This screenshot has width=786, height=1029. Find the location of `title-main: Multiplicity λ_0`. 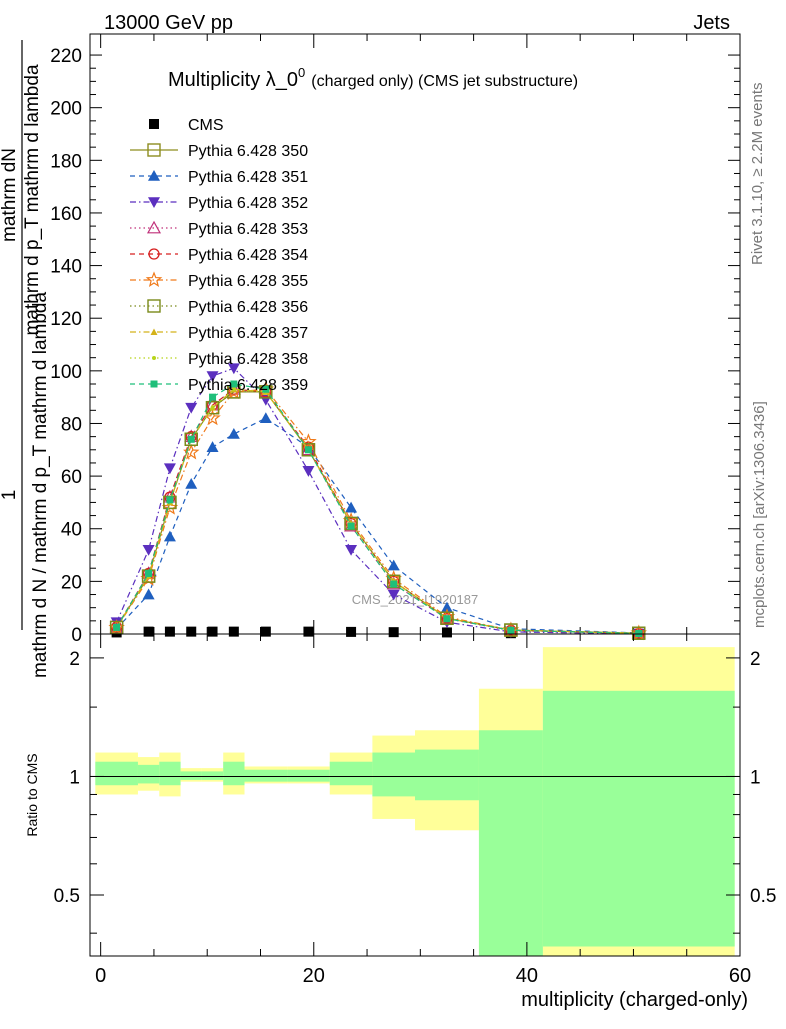

title-main: Multiplicity λ_0 is located at coordinates (233, 80).